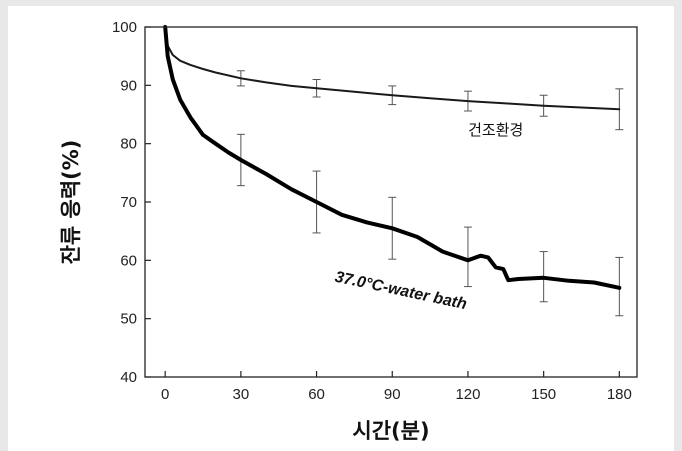 This screenshot has width=682, height=451. I want to click on series-line-dry, so click(392, 68).